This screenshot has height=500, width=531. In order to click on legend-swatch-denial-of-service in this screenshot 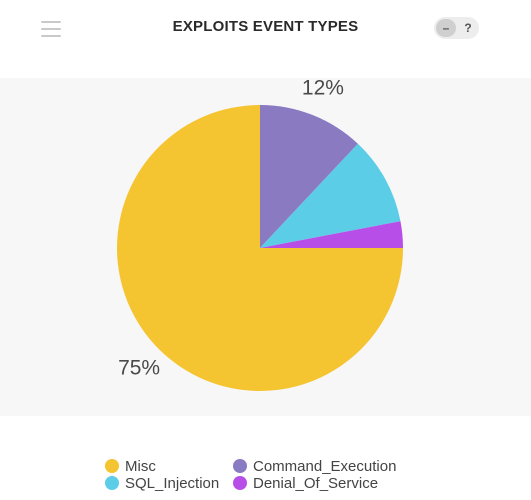, I will do `click(240, 483)`.